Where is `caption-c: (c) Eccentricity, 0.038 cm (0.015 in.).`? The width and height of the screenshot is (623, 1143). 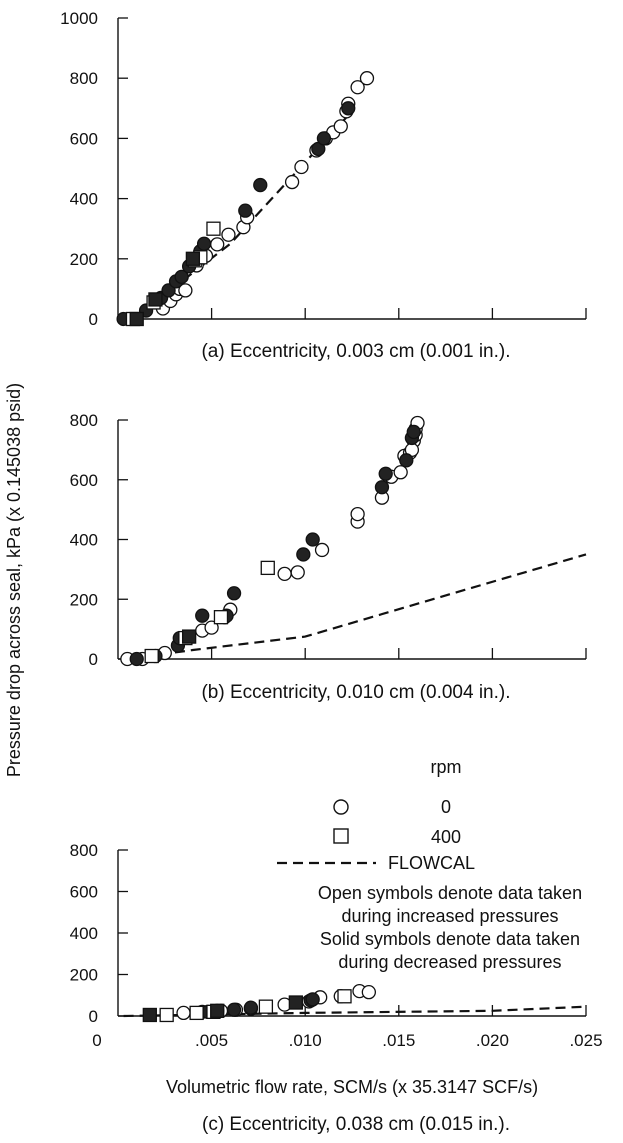
caption-c: (c) Eccentricity, 0.038 cm (0.015 in.). is located at coordinates (356, 1124).